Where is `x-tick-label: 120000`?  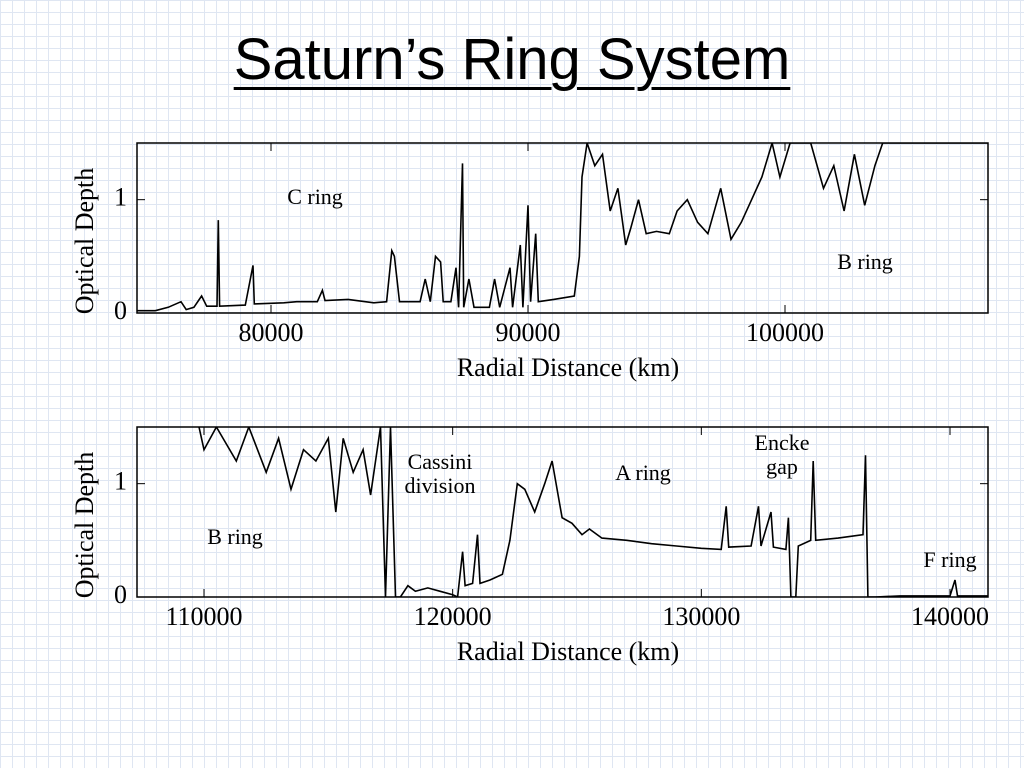
x-tick-label: 120000 is located at coordinates (453, 616).